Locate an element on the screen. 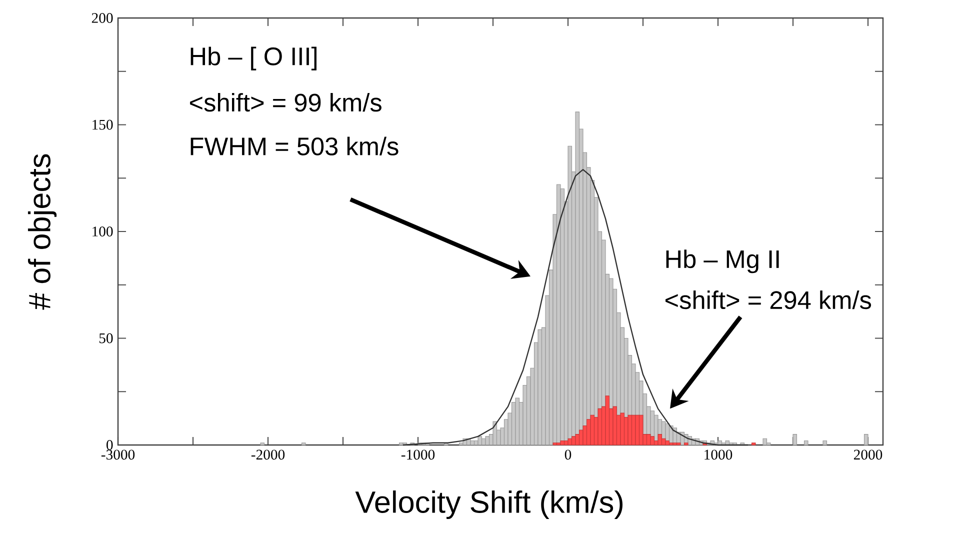 The width and height of the screenshot is (972, 546). annotation: <shift> = 294 km/s is located at coordinates (769, 300).